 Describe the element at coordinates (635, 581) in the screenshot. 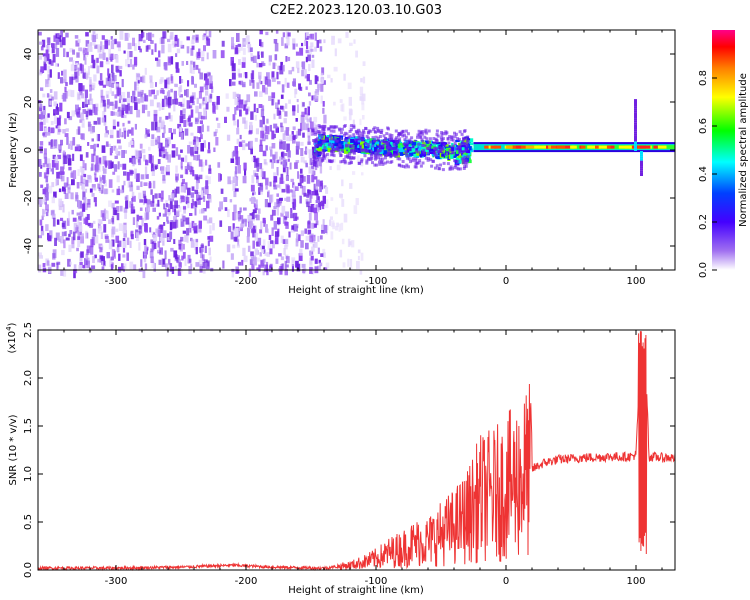

I see `x-tick-label: 100` at that location.